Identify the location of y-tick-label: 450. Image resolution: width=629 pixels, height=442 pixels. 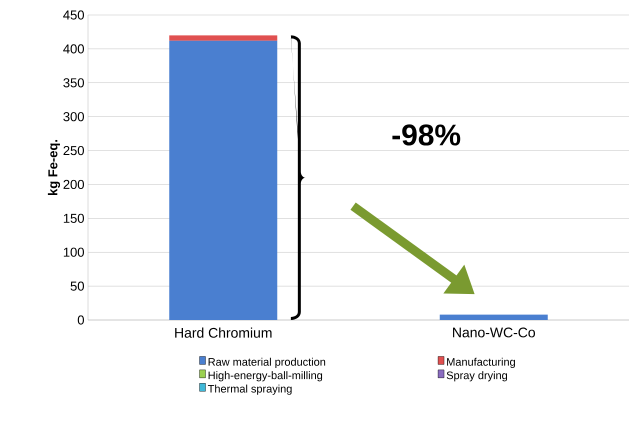
(73, 15).